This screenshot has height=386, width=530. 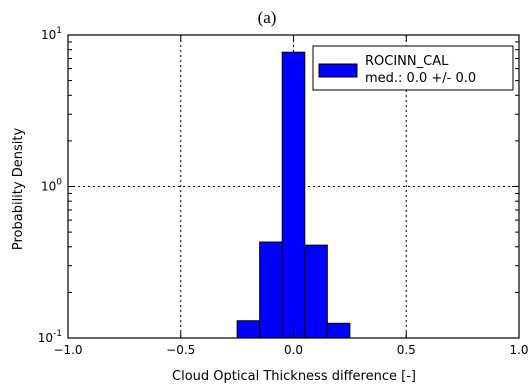 I want to click on x-tick-label: 0.0, so click(x=293, y=350).